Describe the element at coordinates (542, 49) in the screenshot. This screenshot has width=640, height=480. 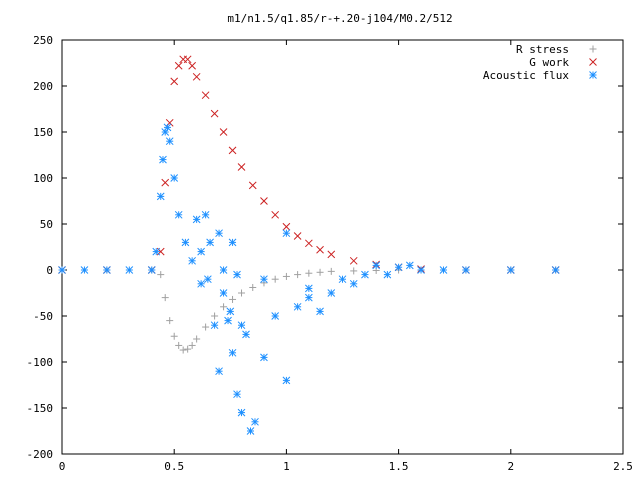
I see `legend-label: R stress` at that location.